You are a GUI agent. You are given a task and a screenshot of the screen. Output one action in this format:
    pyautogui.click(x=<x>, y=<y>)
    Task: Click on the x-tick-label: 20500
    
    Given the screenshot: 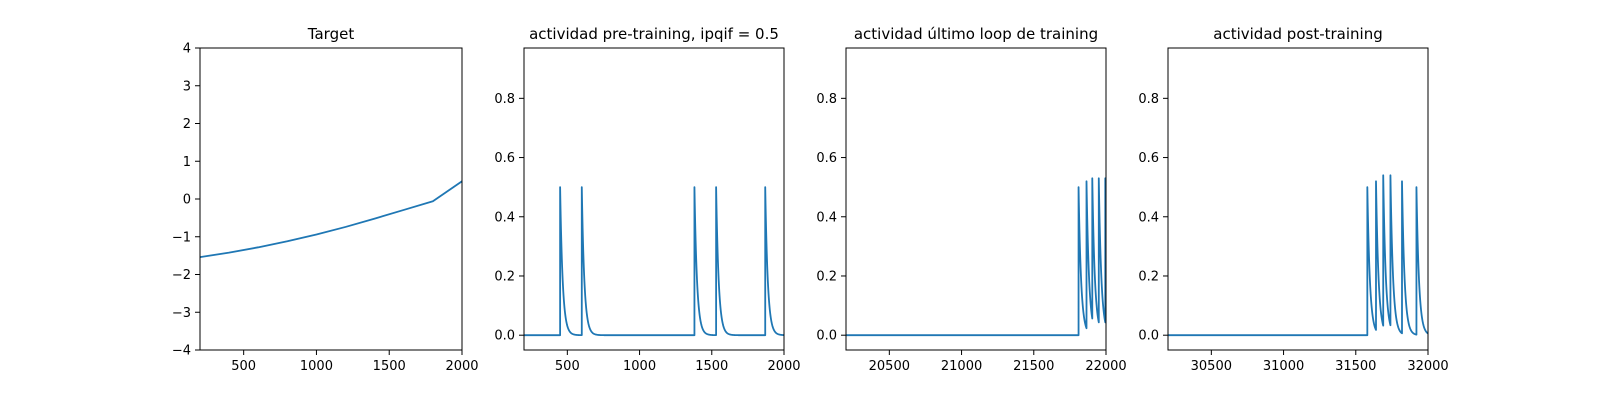 What is the action you would take?
    pyautogui.click(x=889, y=366)
    